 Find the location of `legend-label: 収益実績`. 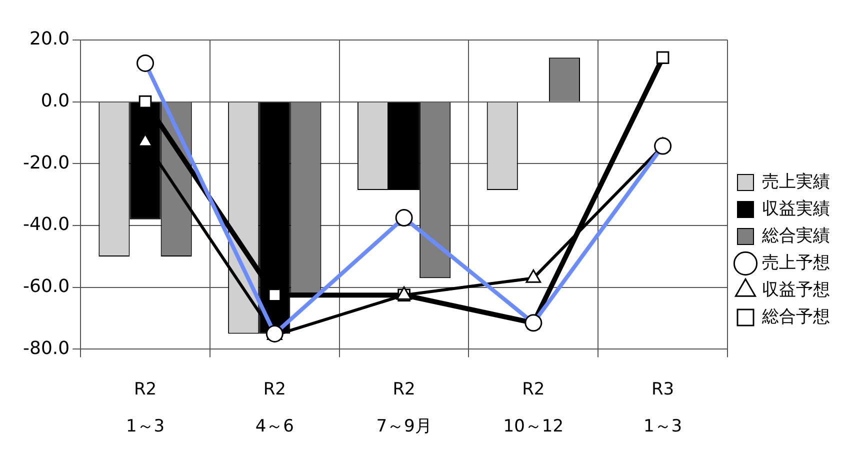

legend-label: 収益実績 is located at coordinates (796, 208).